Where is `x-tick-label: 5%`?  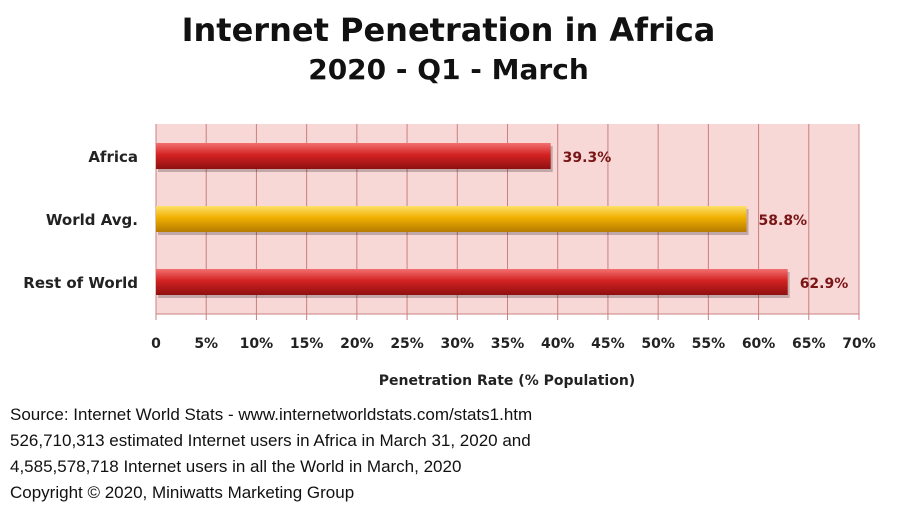
x-tick-label: 5% is located at coordinates (206, 344).